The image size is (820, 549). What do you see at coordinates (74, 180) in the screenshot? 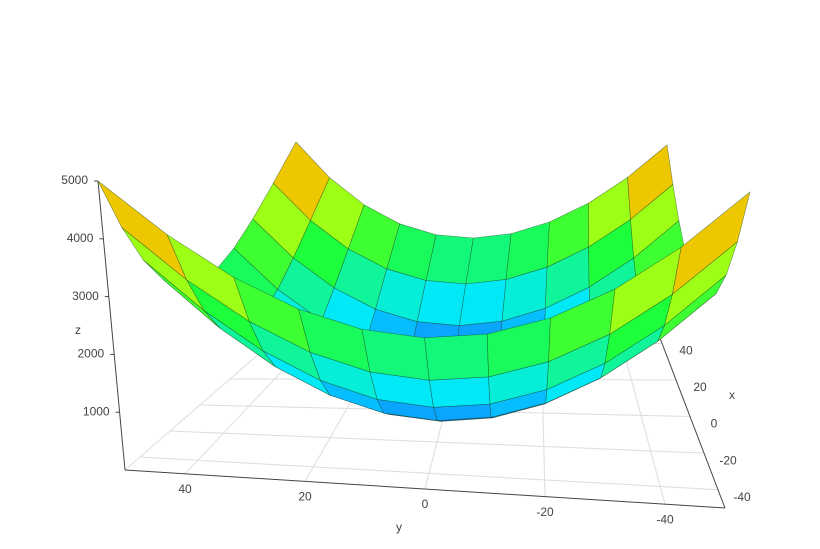
I see `z-tick-label: 5000` at bounding box center [74, 180].